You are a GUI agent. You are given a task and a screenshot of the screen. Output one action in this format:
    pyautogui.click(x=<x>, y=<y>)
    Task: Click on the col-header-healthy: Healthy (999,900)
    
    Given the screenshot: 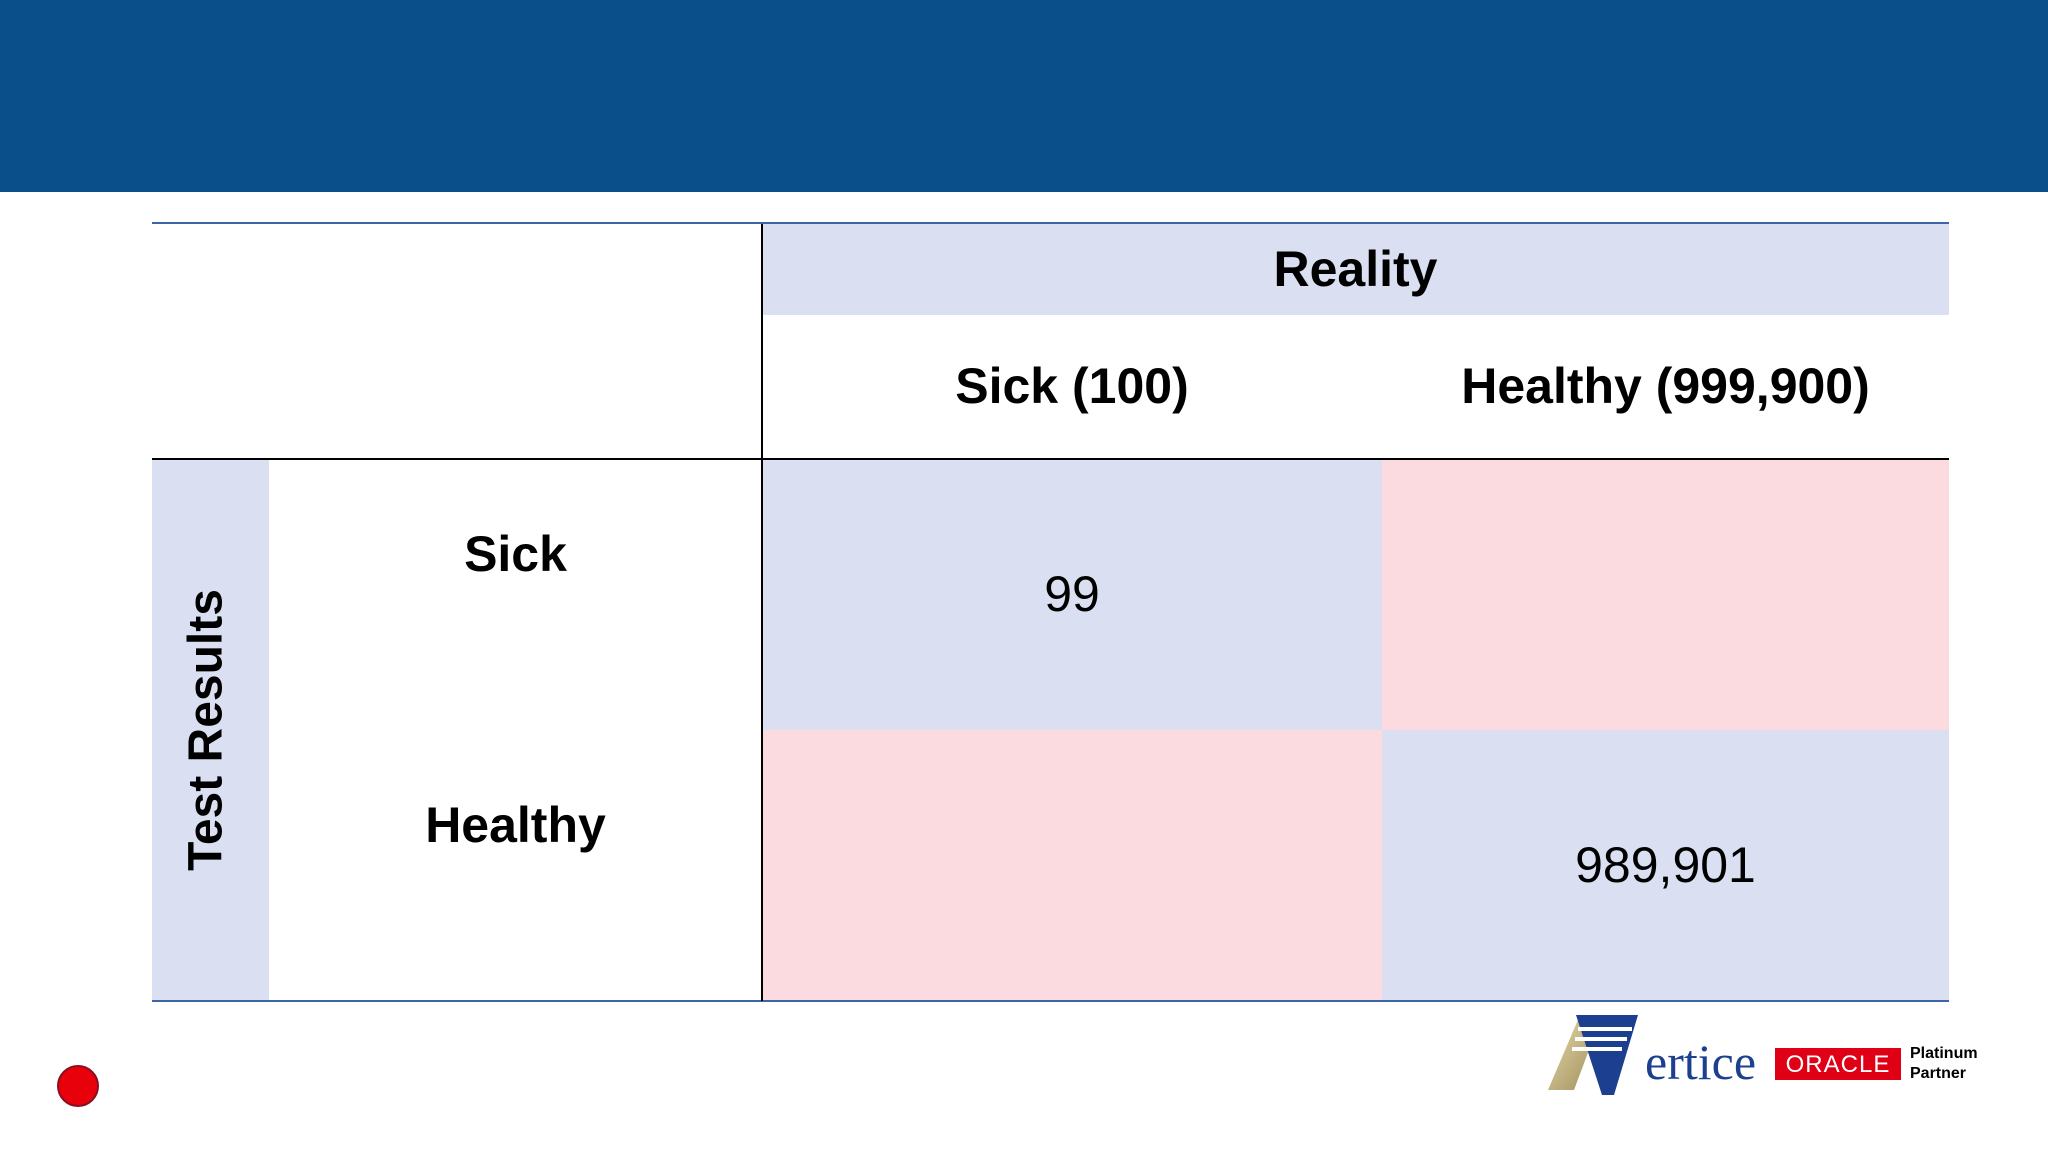 What is the action you would take?
    pyautogui.click(x=1665, y=386)
    